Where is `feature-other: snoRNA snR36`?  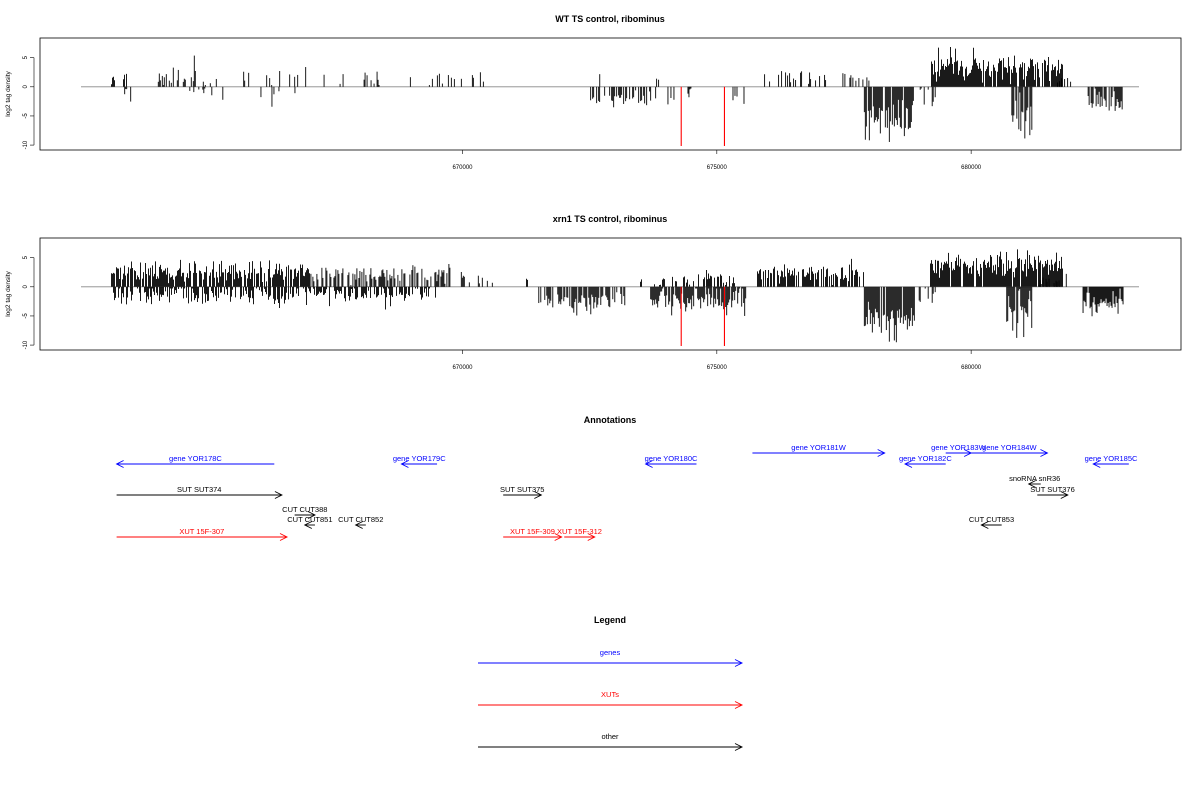 feature-other: snoRNA snR36 is located at coordinates (1034, 481).